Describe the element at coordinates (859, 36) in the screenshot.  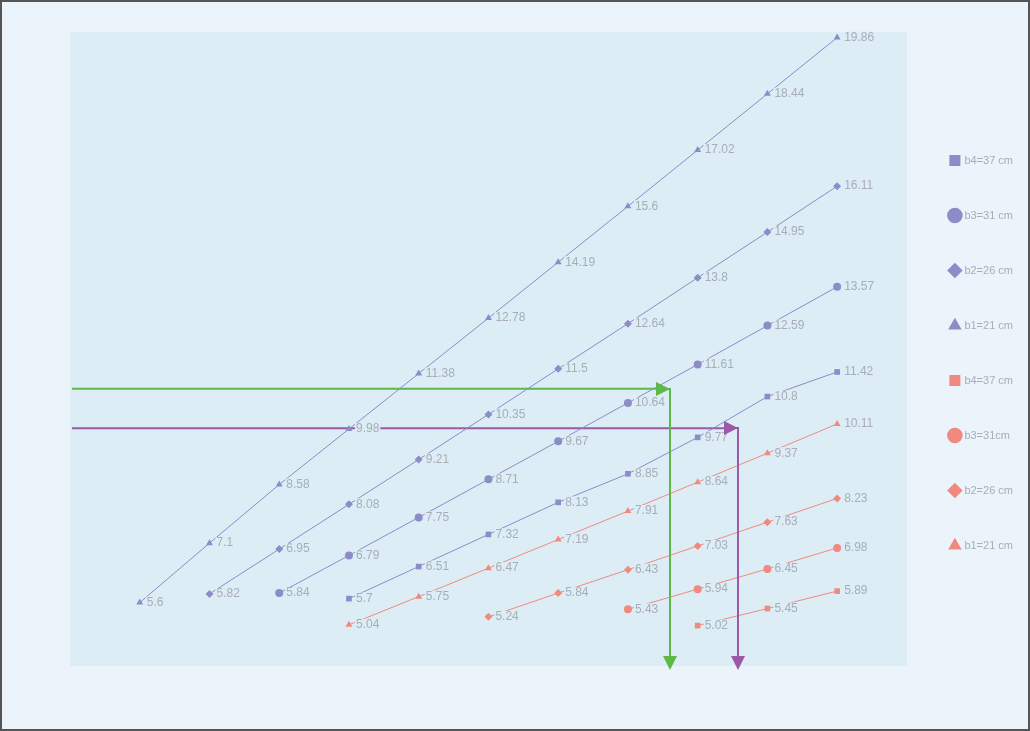
I see `data-label: 19.86` at that location.